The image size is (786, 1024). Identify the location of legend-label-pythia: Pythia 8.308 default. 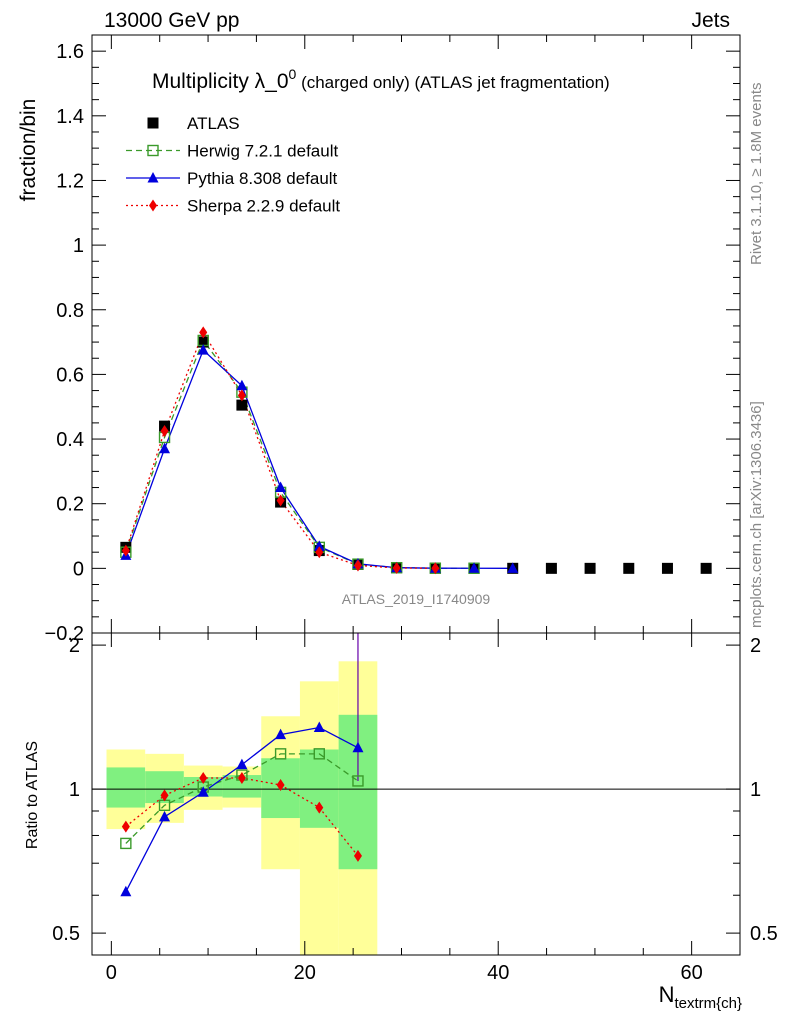
(262, 178).